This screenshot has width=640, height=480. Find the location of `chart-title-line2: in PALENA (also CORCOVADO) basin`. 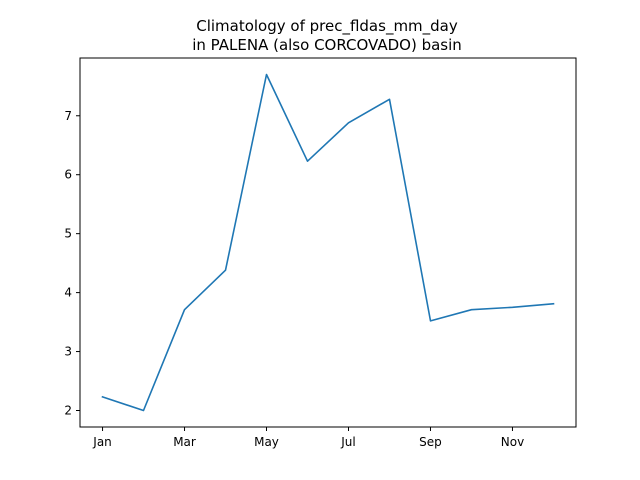

chart-title-line2: in PALENA (also CORCOVADO) basin is located at coordinates (327, 45).